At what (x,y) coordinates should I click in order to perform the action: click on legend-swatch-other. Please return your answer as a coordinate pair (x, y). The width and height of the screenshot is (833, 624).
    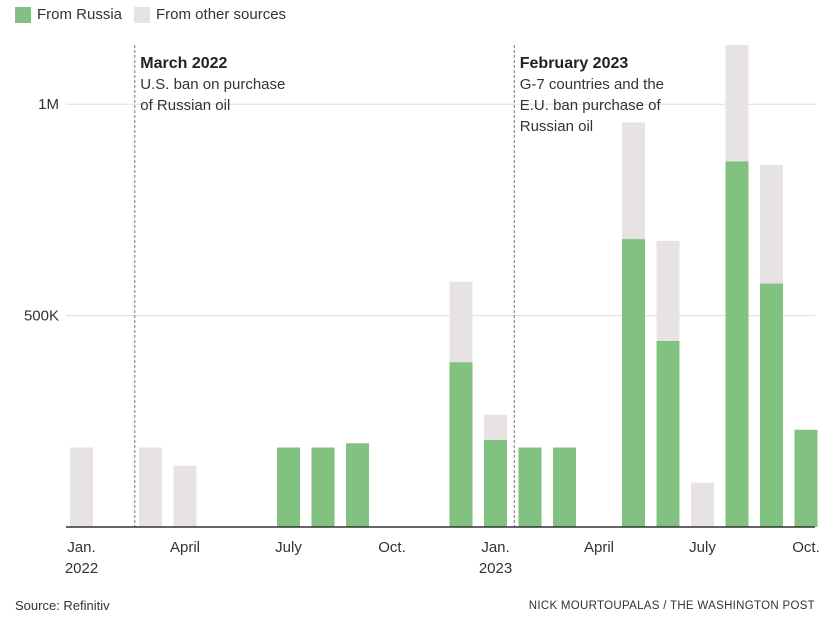
    Looking at the image, I should click on (142, 14).